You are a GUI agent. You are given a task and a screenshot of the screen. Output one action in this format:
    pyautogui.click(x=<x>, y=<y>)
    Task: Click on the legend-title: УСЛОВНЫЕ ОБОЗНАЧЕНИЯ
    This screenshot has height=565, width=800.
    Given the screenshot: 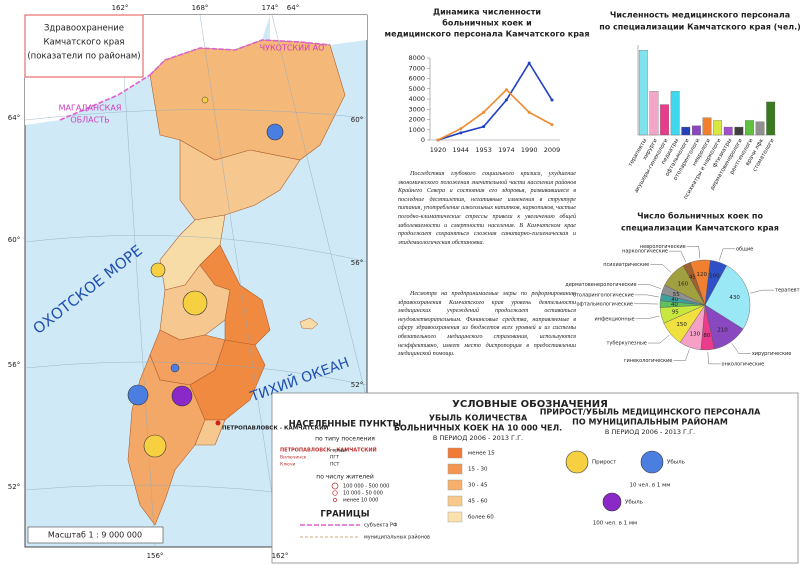 What is the action you would take?
    pyautogui.click(x=530, y=404)
    